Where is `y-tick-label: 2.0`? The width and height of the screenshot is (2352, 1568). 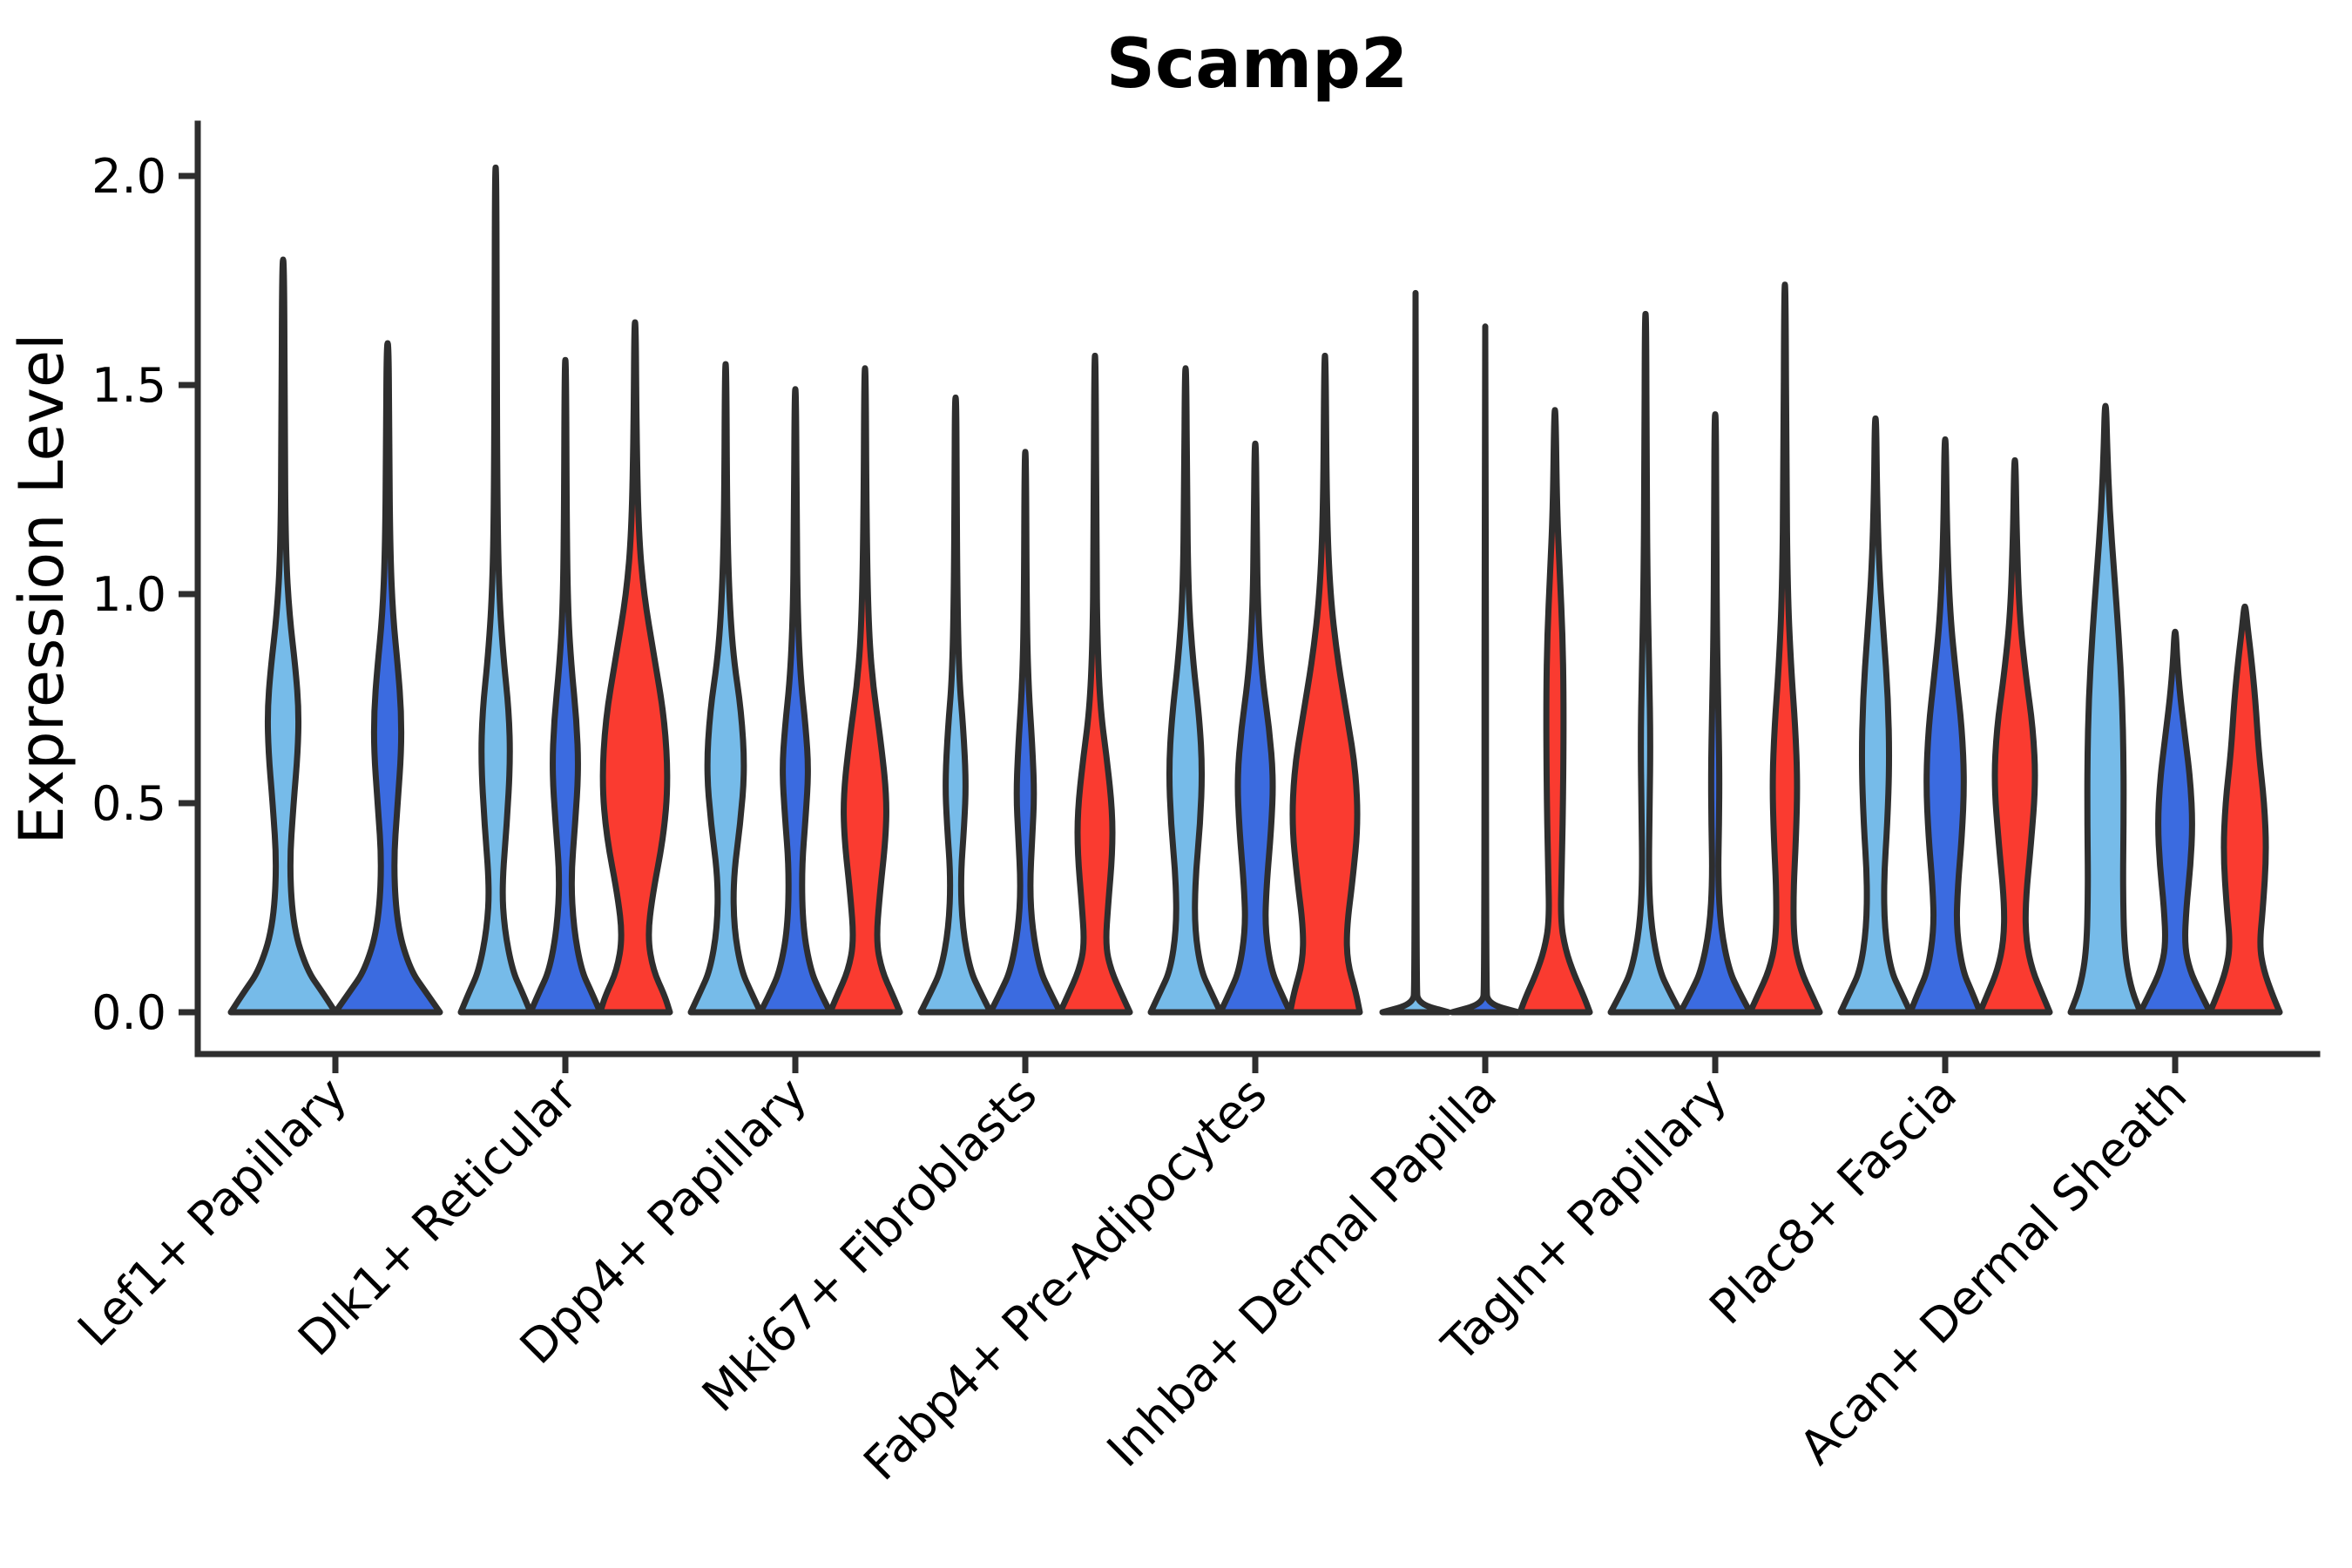 y-tick-label: 2.0 is located at coordinates (129, 177).